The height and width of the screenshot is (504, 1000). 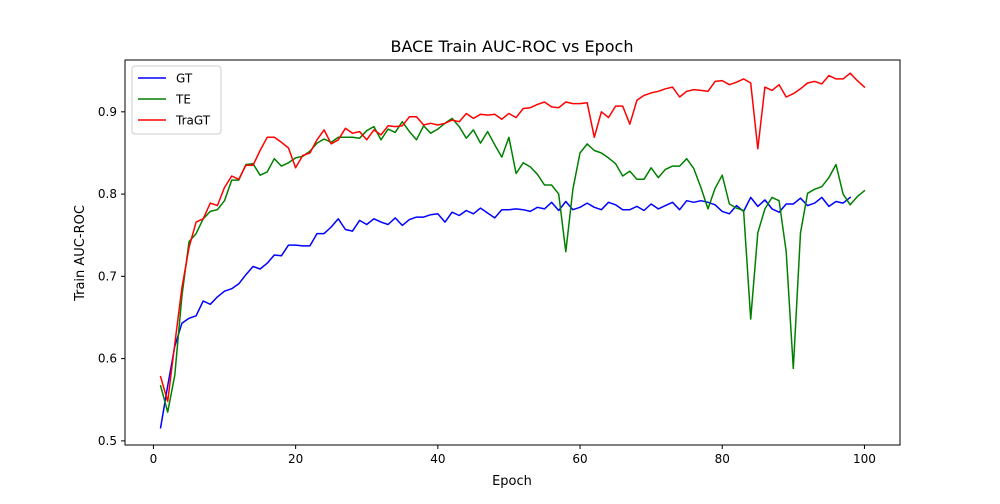 I want to click on legend-label-te: TE, so click(x=183, y=100).